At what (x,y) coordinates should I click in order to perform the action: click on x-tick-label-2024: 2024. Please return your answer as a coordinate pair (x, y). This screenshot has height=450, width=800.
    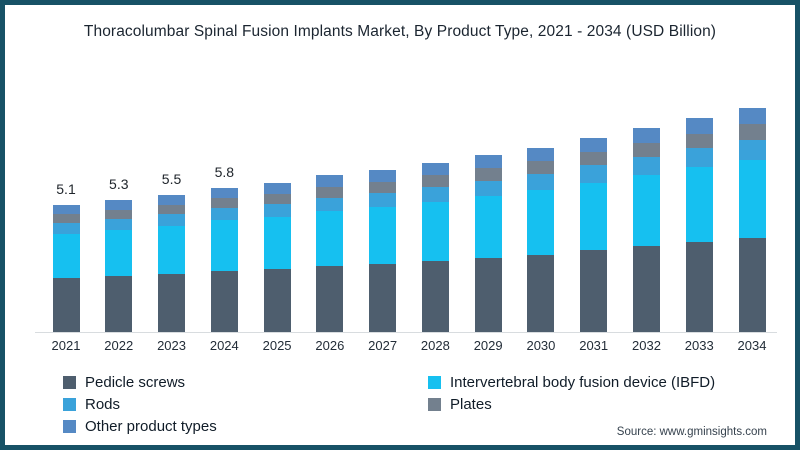
    Looking at the image, I should click on (224, 345).